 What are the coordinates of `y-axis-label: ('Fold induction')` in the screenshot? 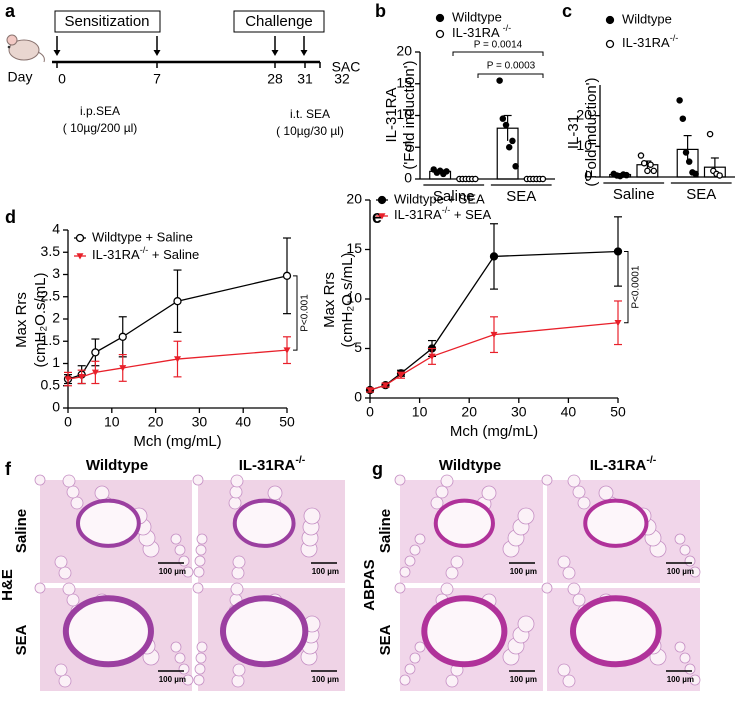 It's located at (409, 114).